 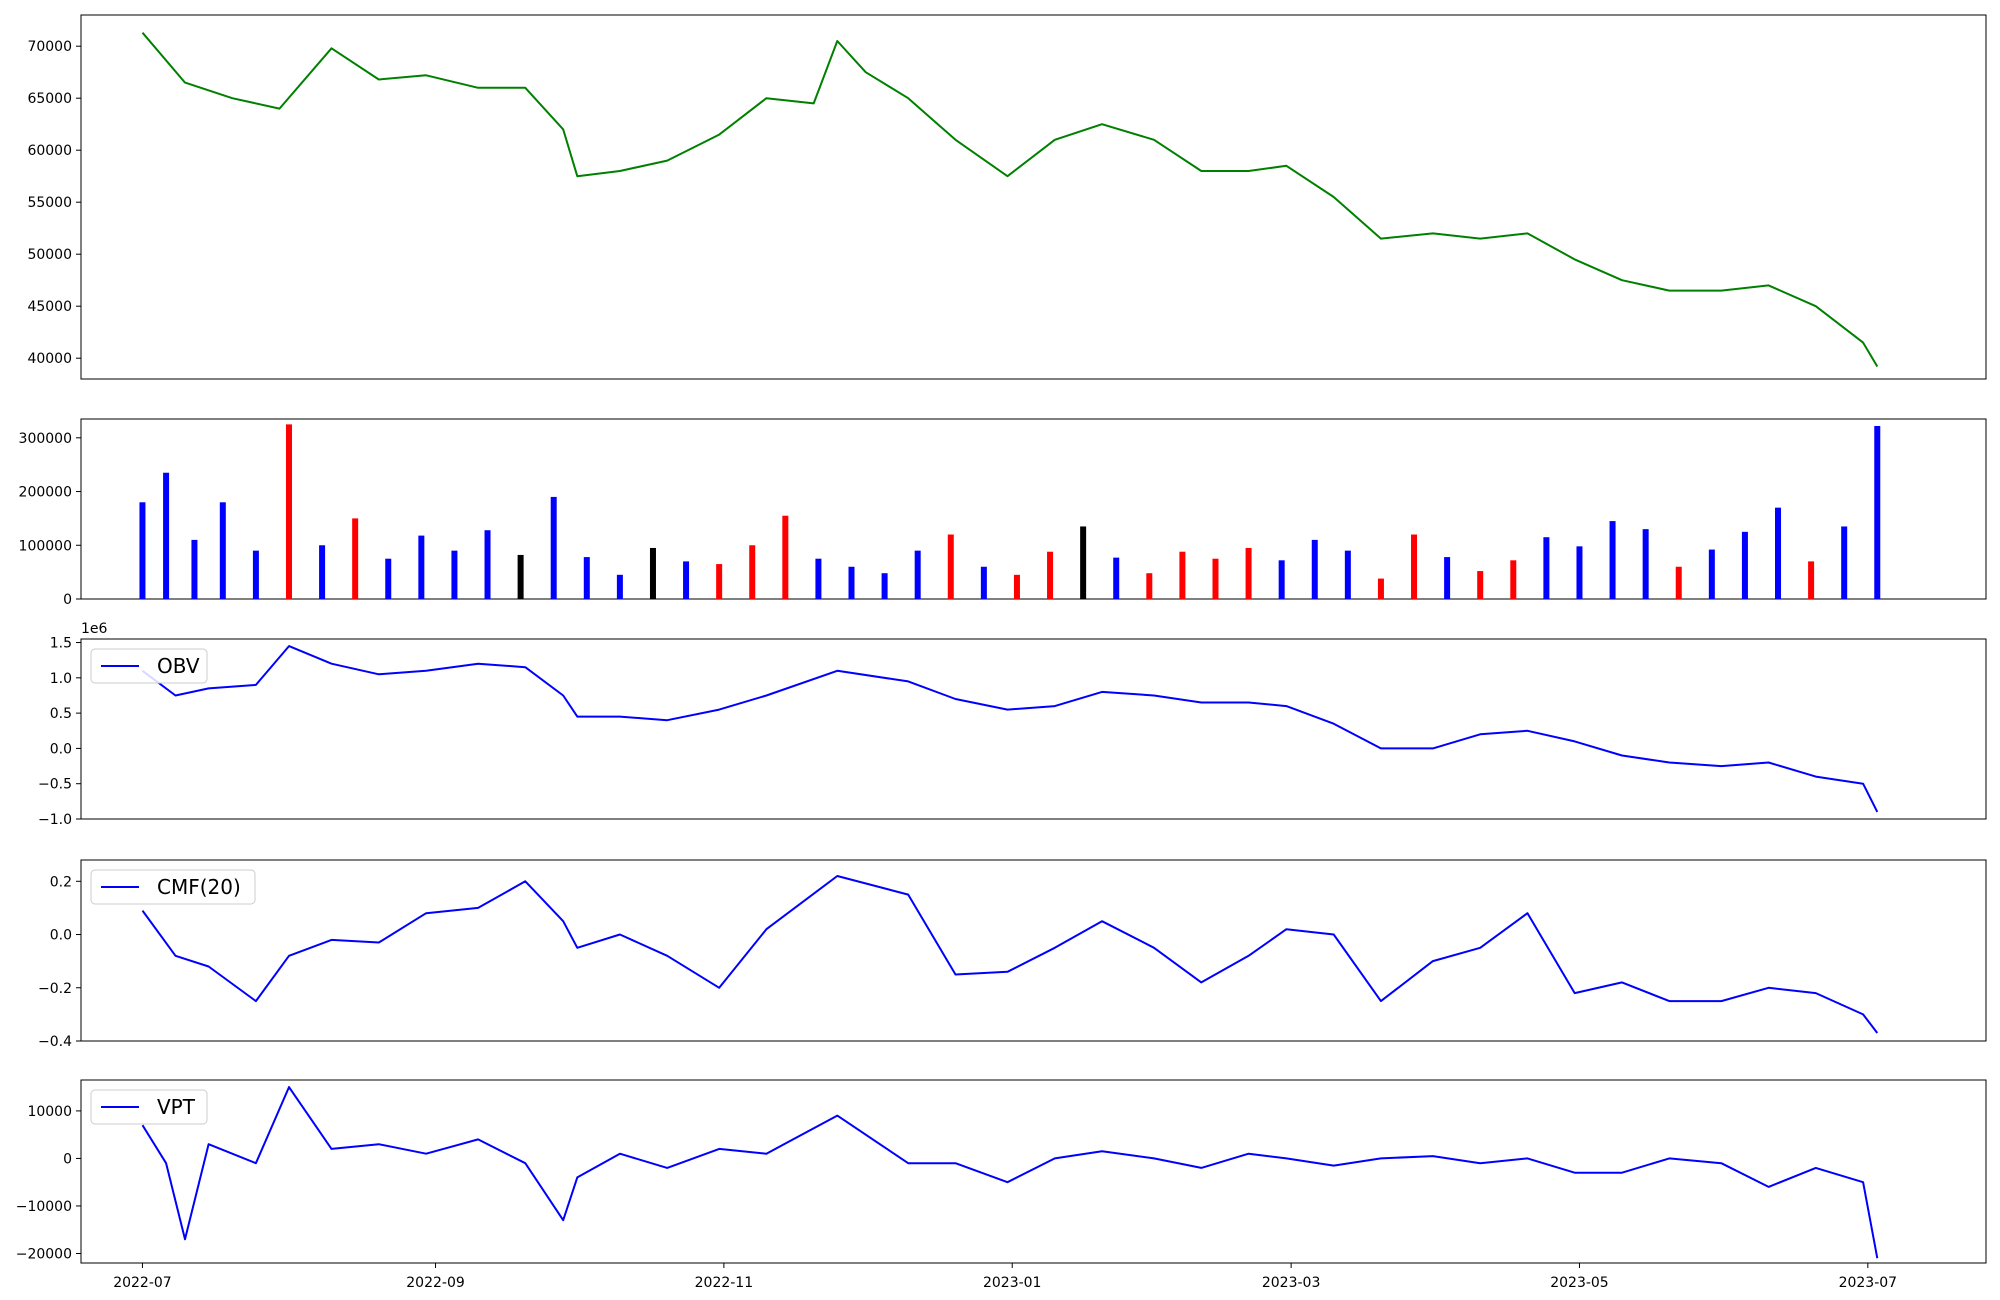 I want to click on vpt-frame, so click(x=1033, y=1171).